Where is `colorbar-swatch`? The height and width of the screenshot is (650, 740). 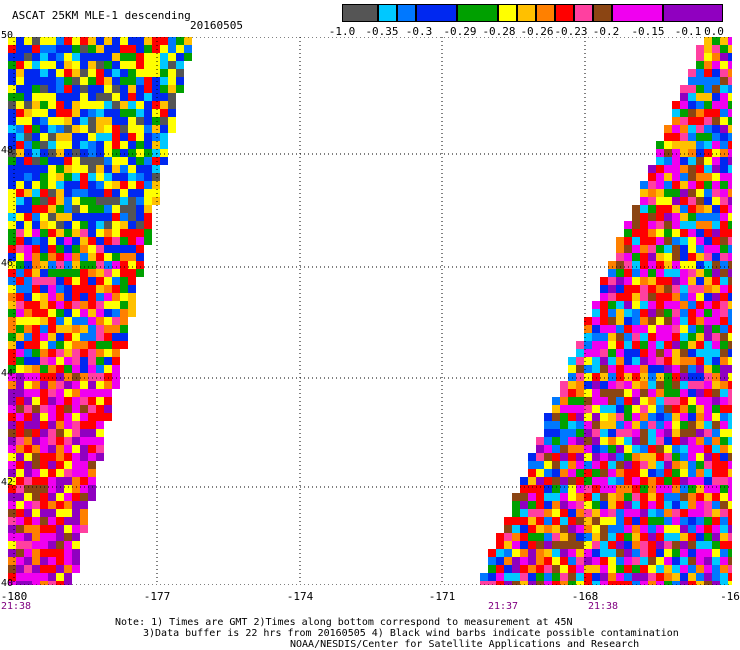 colorbar-swatch is located at coordinates (545, 13).